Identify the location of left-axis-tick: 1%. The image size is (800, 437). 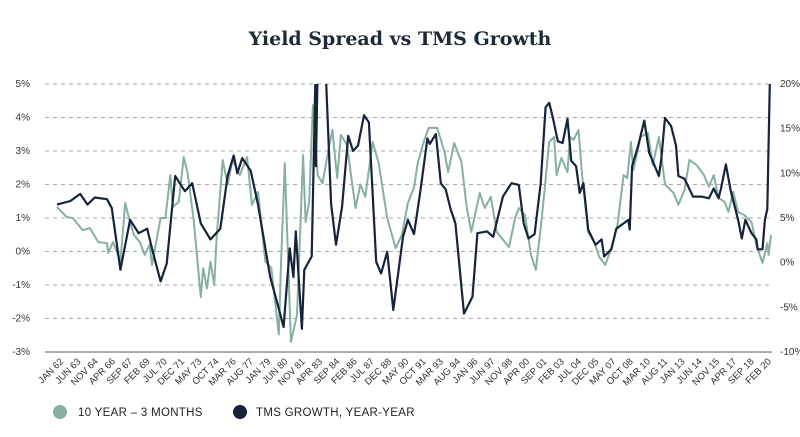
(23, 218).